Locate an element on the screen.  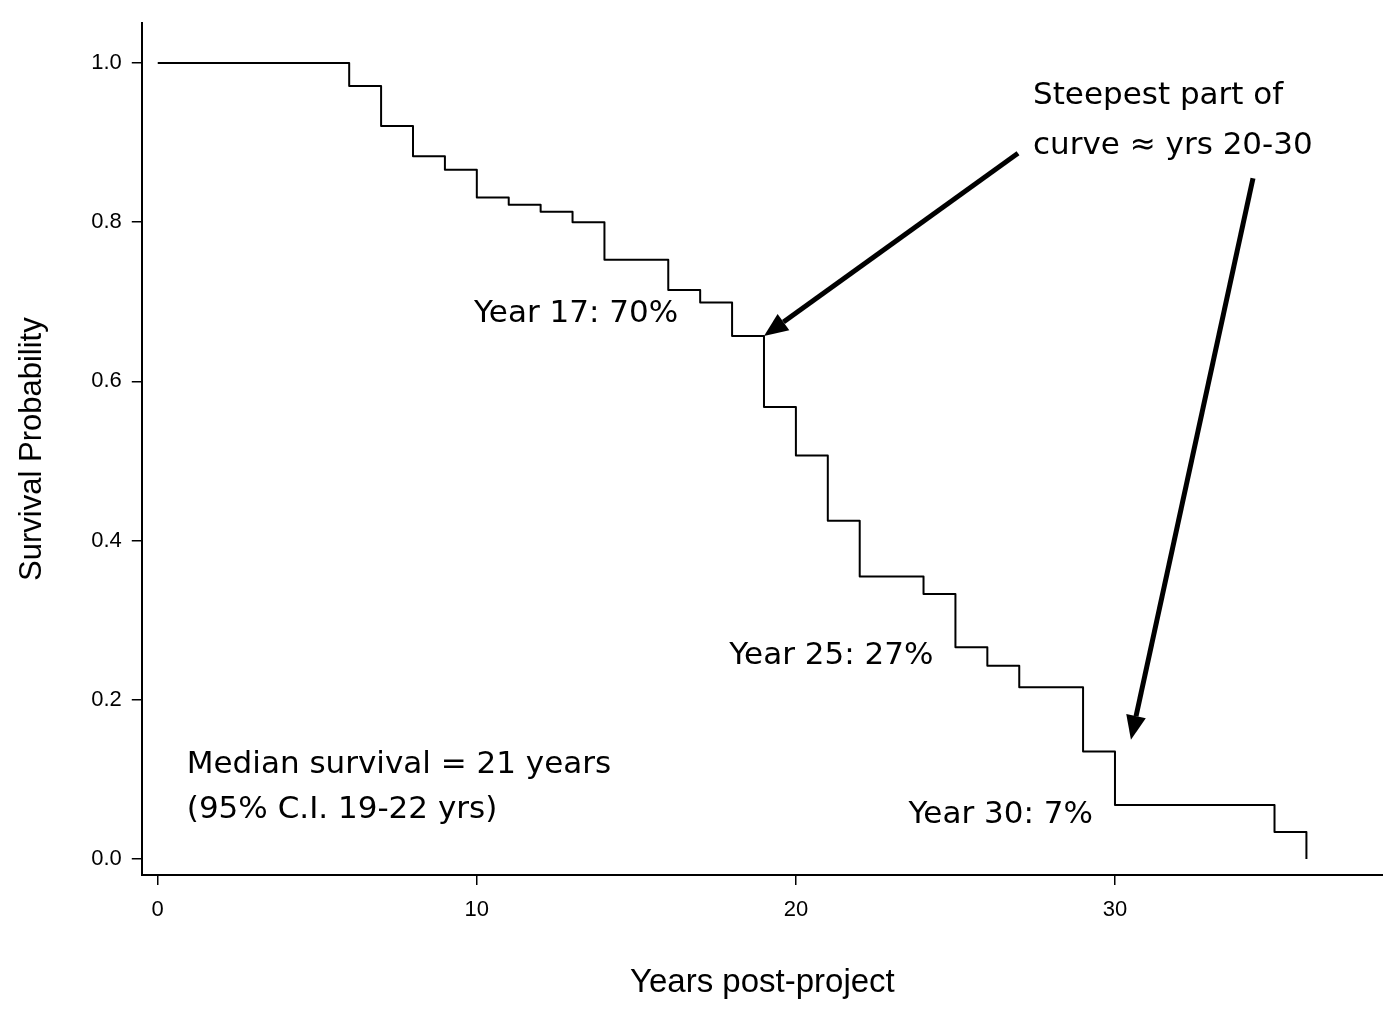
y-tick-label: 0.6 is located at coordinates (106, 380).